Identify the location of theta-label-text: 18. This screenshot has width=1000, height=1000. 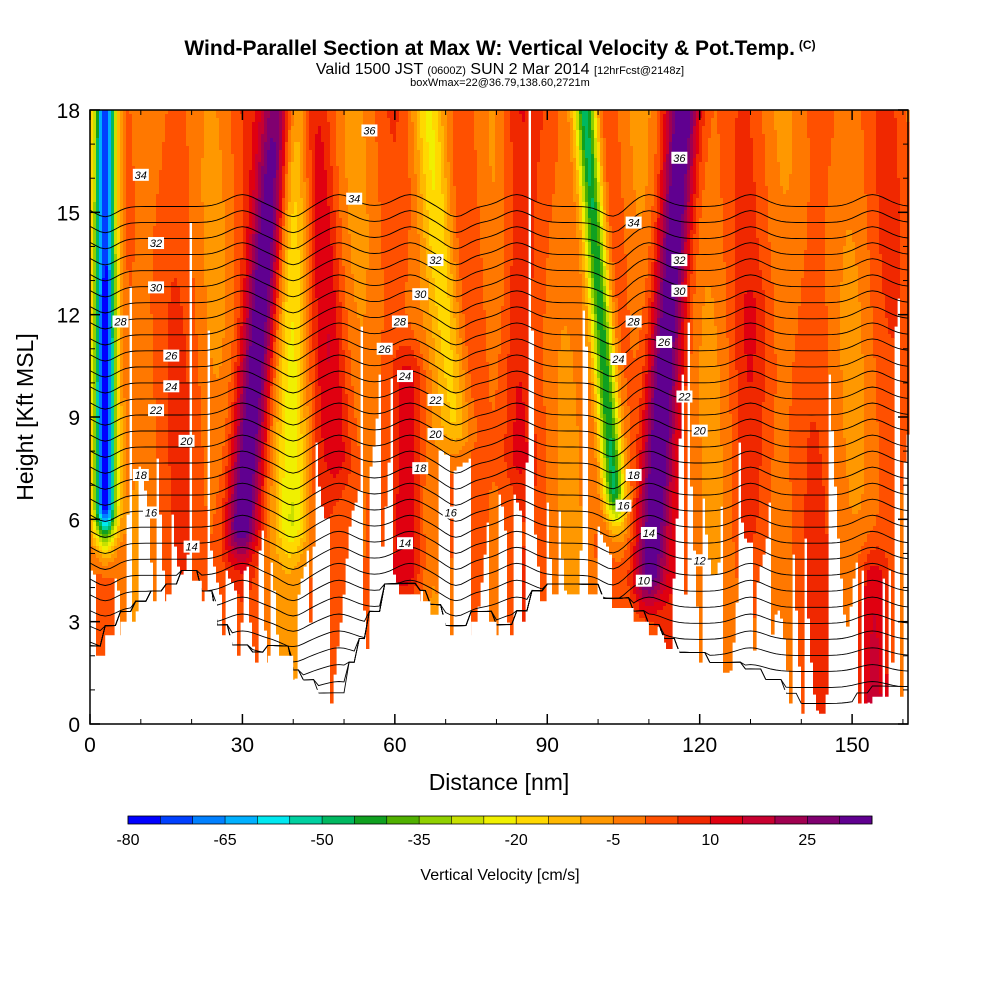
(634, 476).